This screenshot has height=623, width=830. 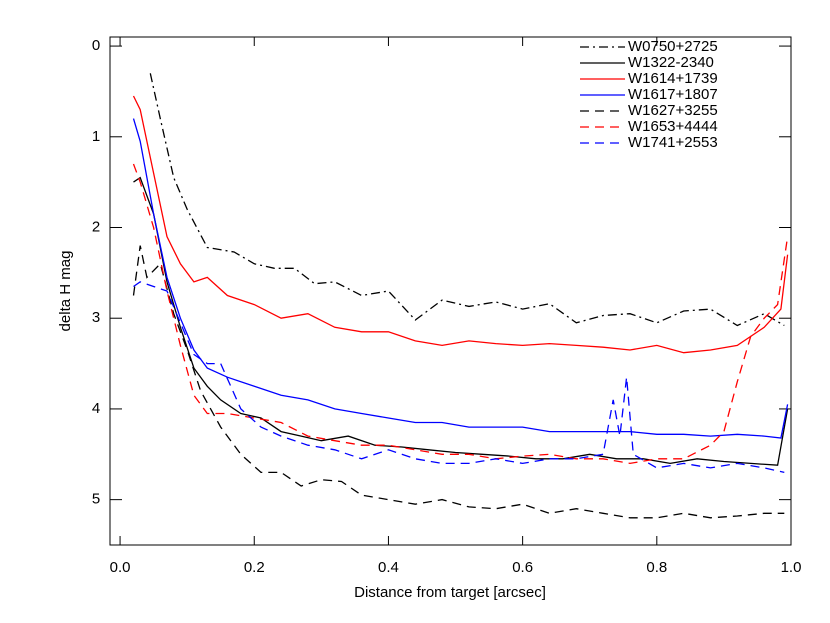 What do you see at coordinates (673, 126) in the screenshot?
I see `legend-label: W1653+4444` at bounding box center [673, 126].